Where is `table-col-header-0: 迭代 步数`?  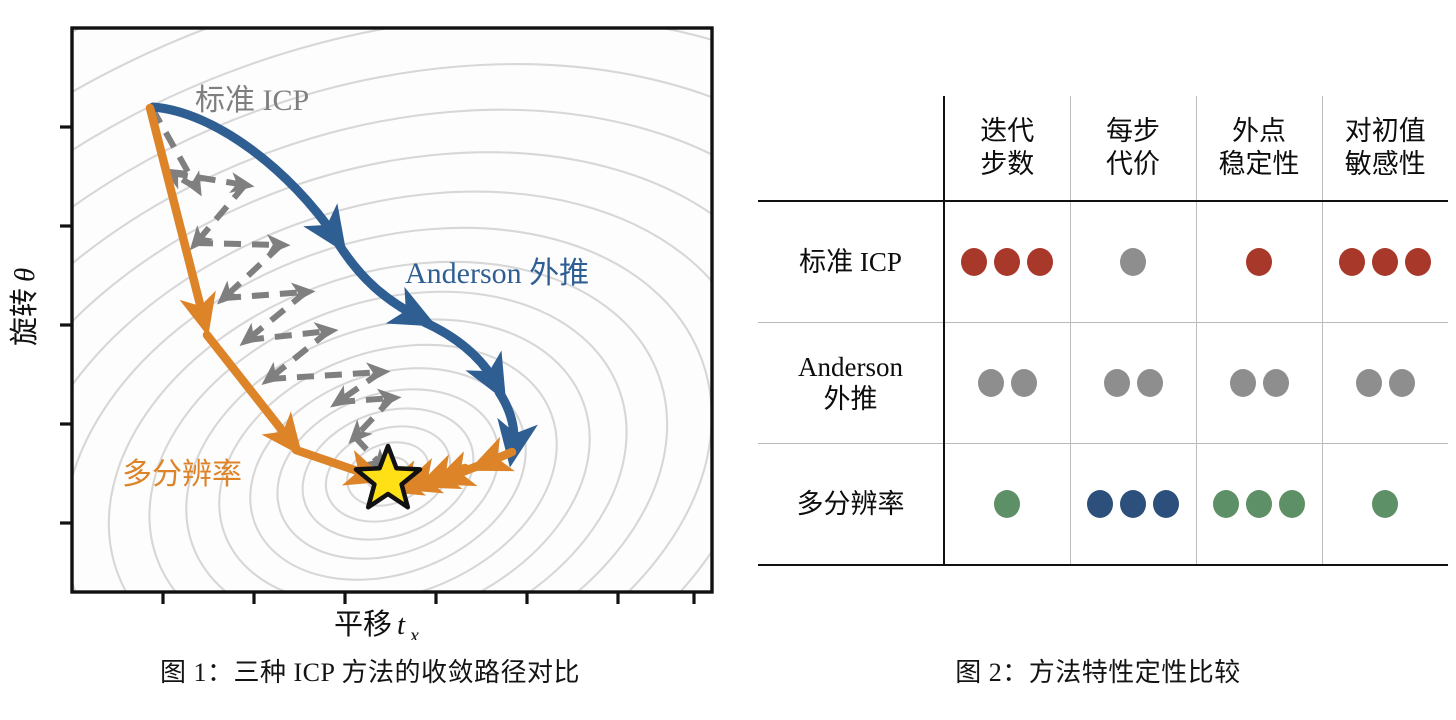
table-col-header-0: 迭代 步数 is located at coordinates (1006, 148).